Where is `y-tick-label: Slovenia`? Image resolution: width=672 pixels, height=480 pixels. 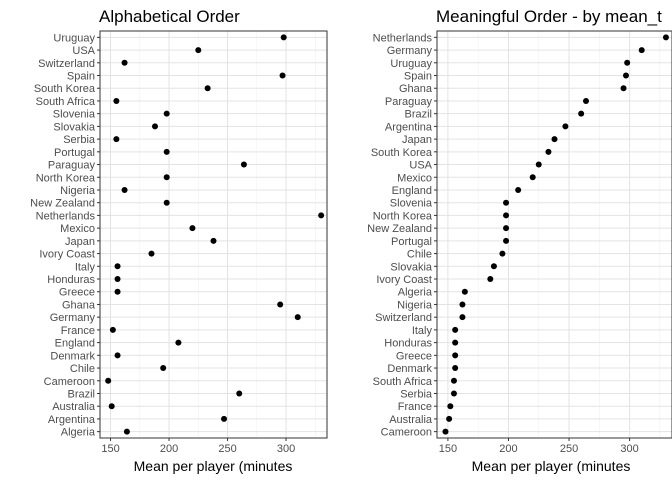
y-tick-label: Slovenia is located at coordinates (411, 204).